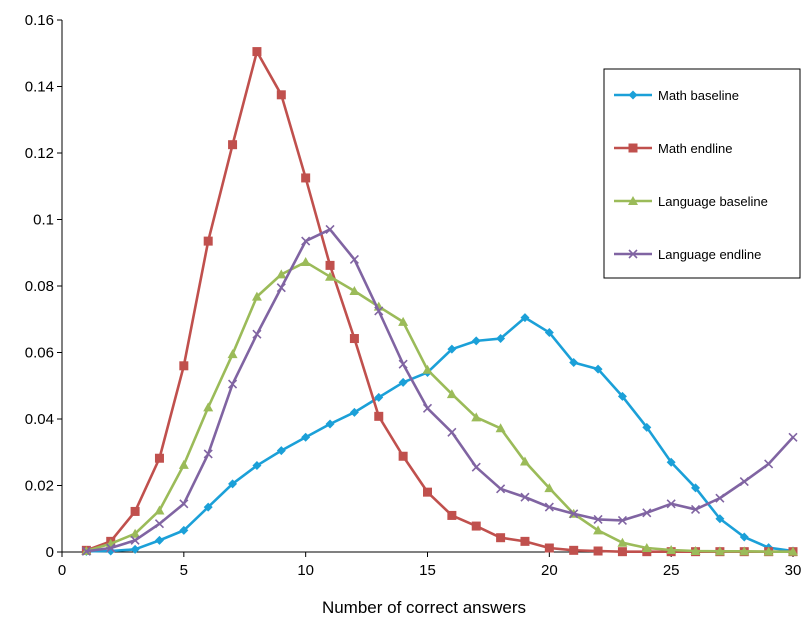 The width and height of the screenshot is (803, 619). What do you see at coordinates (673, 148) in the screenshot?
I see `legend-item-math-endline: Math endline` at bounding box center [673, 148].